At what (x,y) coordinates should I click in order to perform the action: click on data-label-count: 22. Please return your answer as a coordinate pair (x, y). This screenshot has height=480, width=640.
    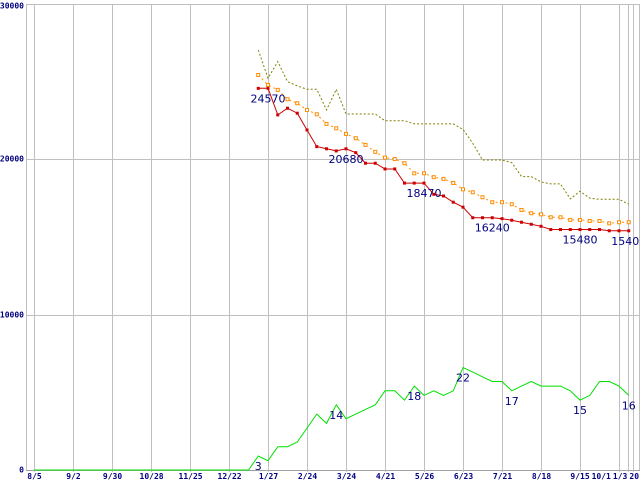
    Looking at the image, I should click on (463, 377).